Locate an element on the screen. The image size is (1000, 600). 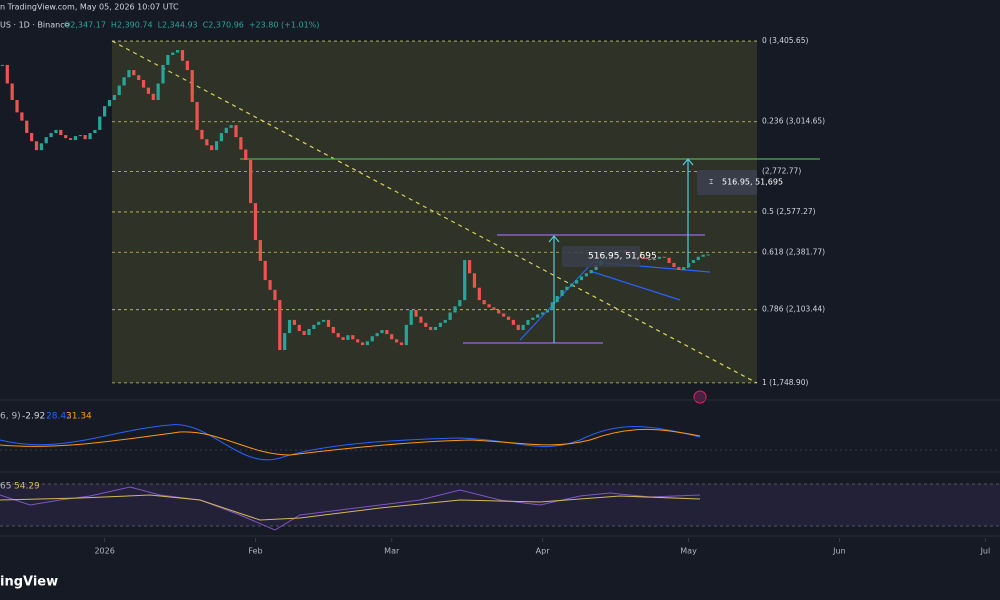
x-tick-label: Feb is located at coordinates (255, 551).